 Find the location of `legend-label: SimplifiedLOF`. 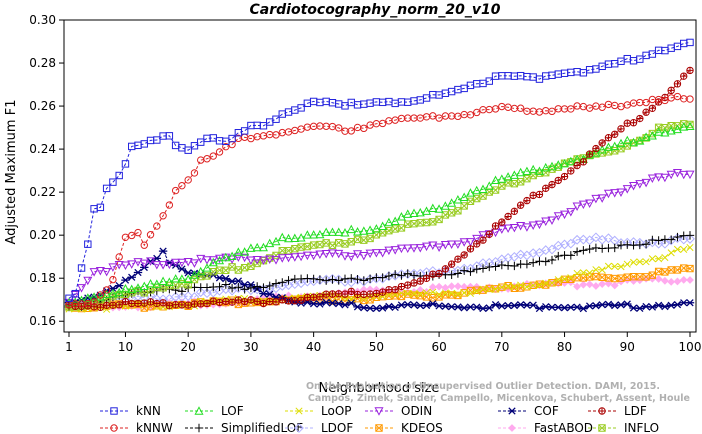

legend-label: SimplifiedLOF is located at coordinates (262, 427).